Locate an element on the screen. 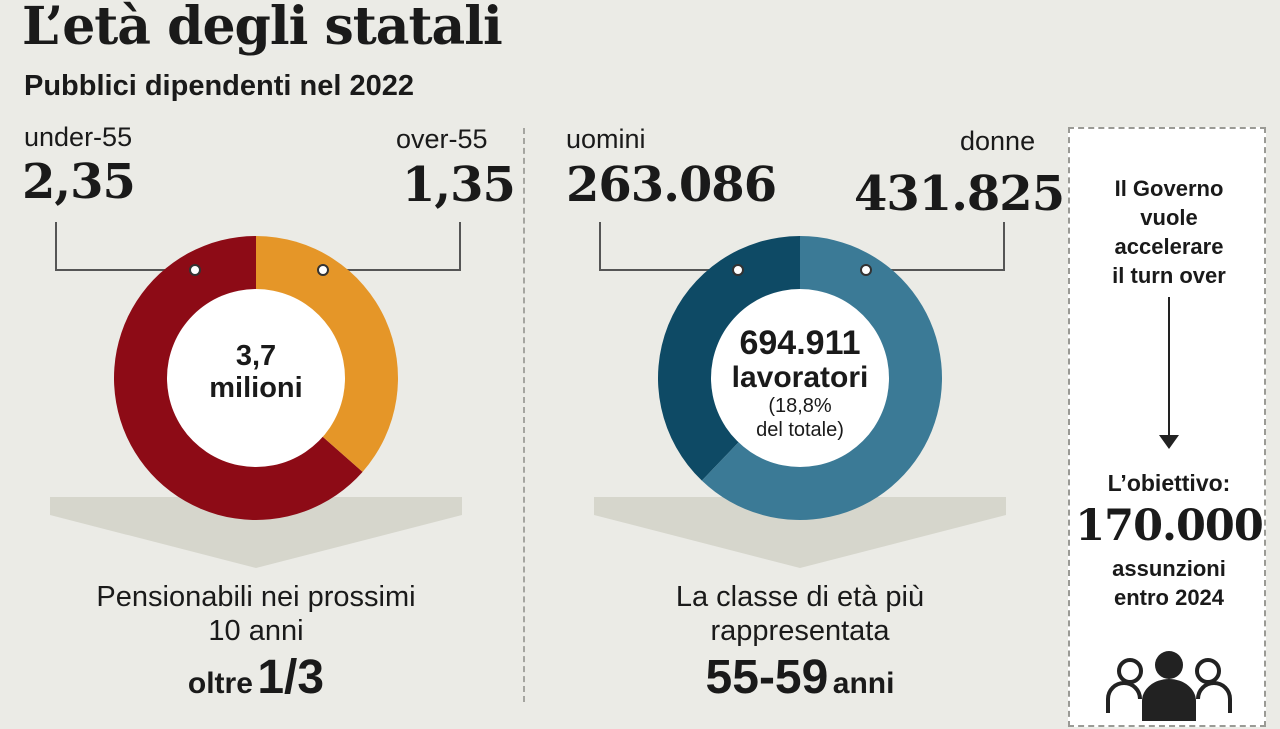 Image resolution: width=1280 pixels, height=729 pixels. center-note-line2: del totale) is located at coordinates (800, 430).